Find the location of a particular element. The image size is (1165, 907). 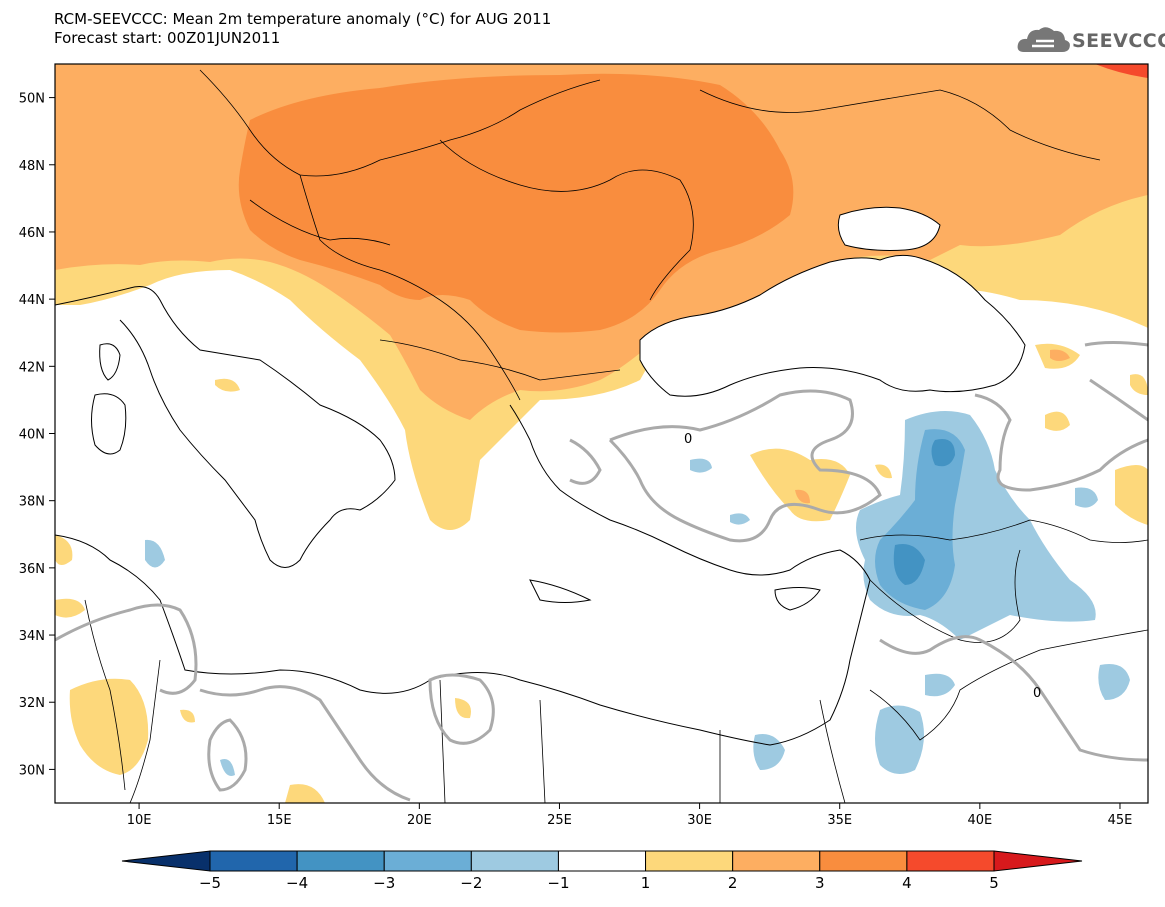

colorbar-label: 3 is located at coordinates (820, 883).